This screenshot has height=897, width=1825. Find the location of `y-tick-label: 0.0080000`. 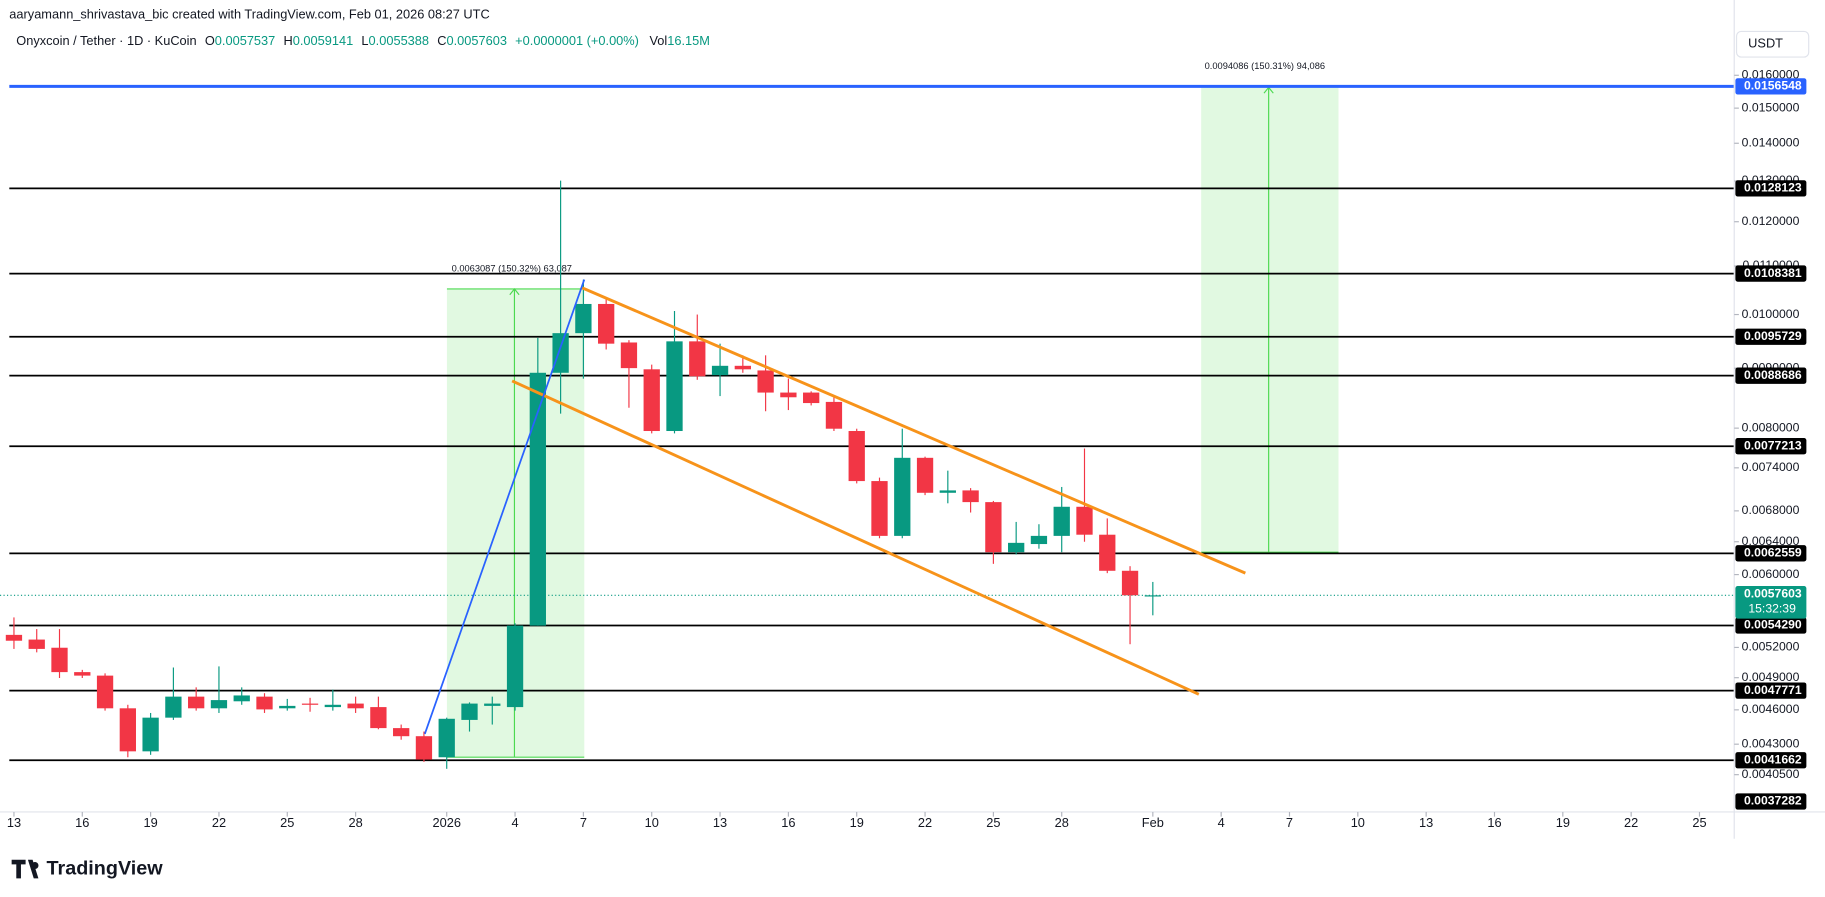

y-tick-label: 0.0080000 is located at coordinates (1771, 427).